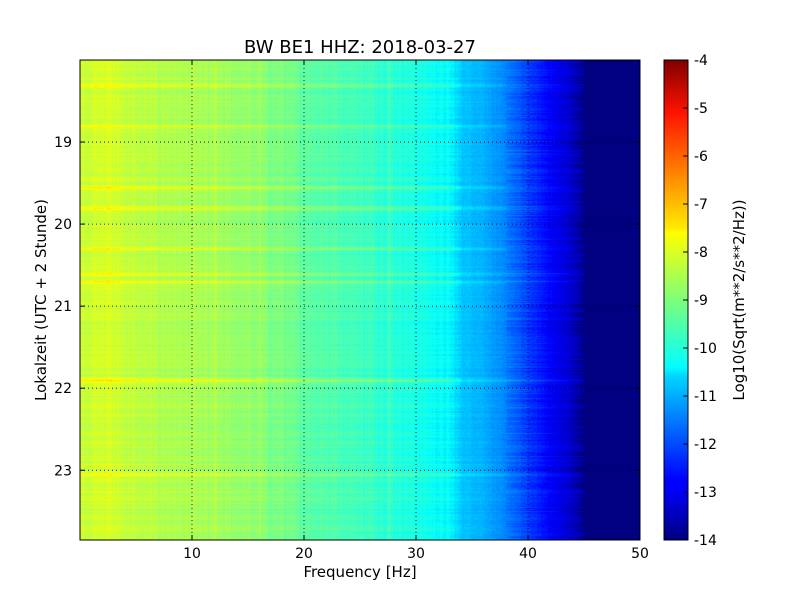 The image size is (800, 600). Describe the element at coordinates (701, 61) in the screenshot. I see `colorbar-tick-label: -4` at that location.